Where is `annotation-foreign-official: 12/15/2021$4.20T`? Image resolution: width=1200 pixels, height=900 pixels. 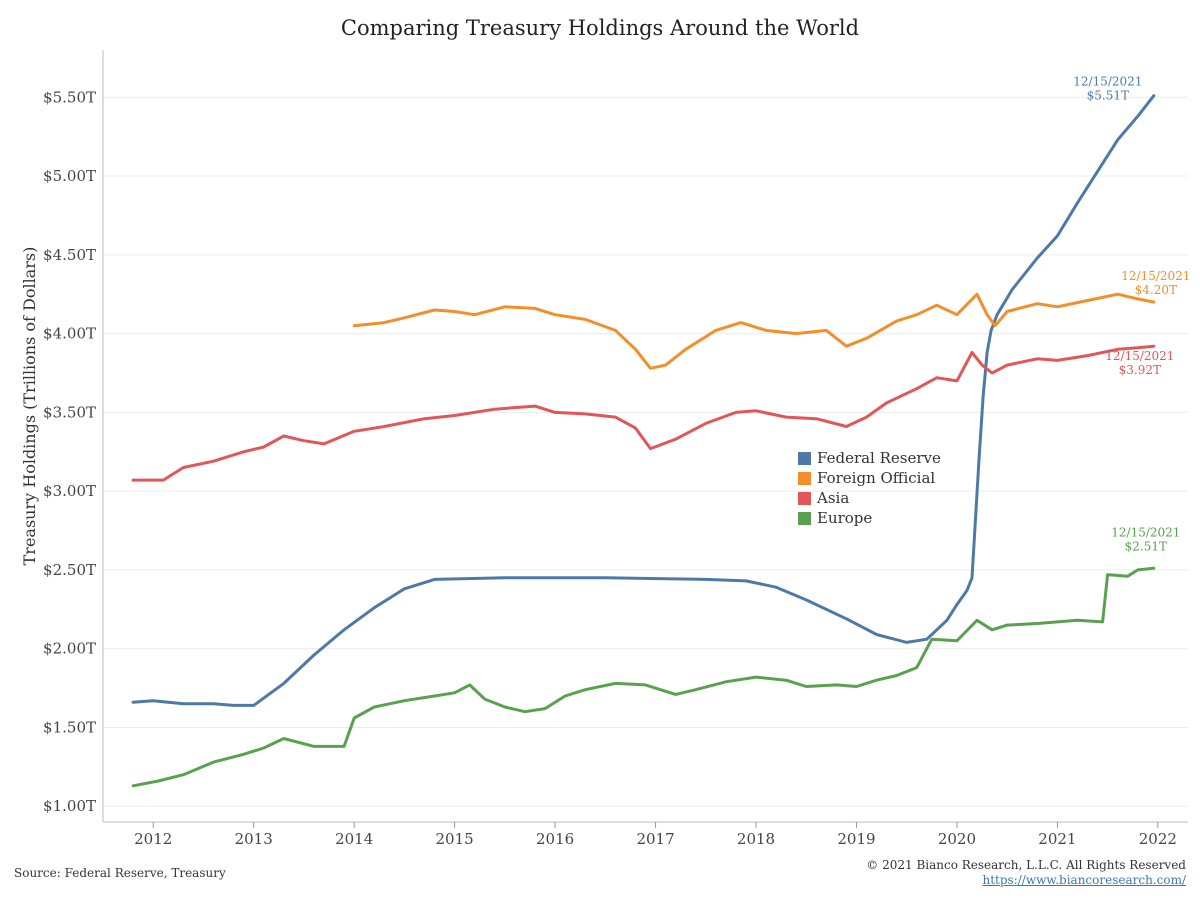
annotation-foreign-official: 12/15/2021$4.20T is located at coordinates (1155, 283).